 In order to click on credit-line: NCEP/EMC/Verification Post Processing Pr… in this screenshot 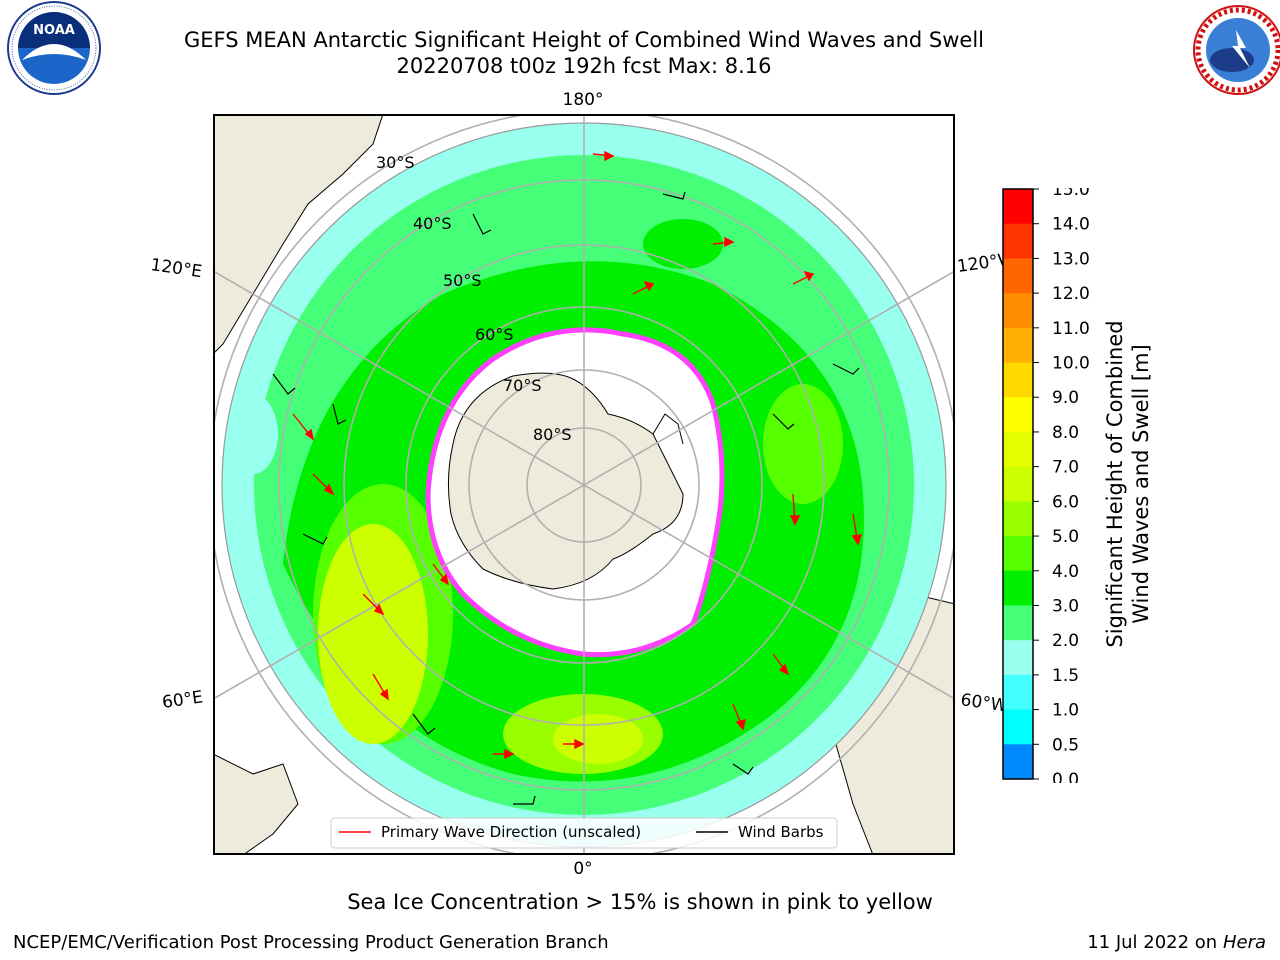, I will do `click(311, 942)`.